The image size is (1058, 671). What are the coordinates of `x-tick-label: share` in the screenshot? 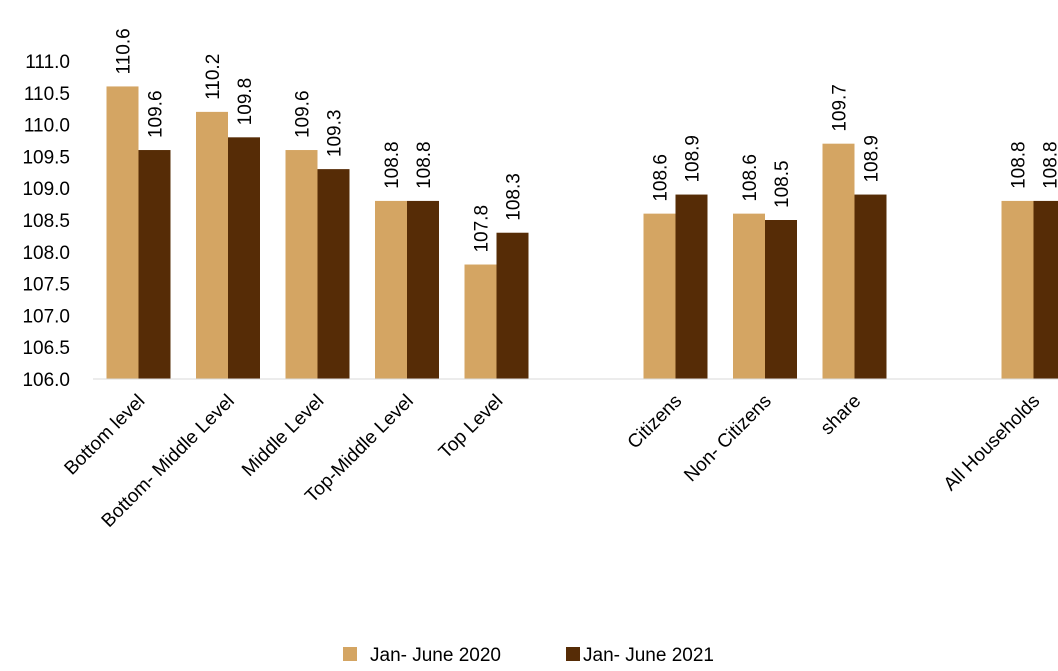 It's located at (841, 415).